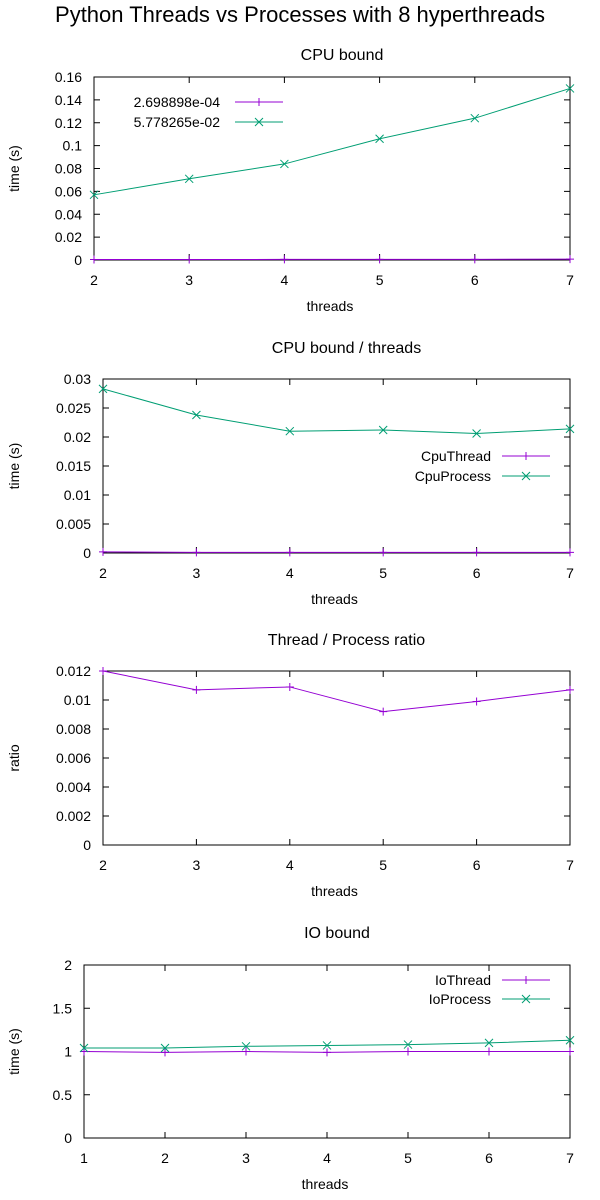  Describe the element at coordinates (456, 456) in the screenshot. I see `legend-label: CpuThread` at that location.